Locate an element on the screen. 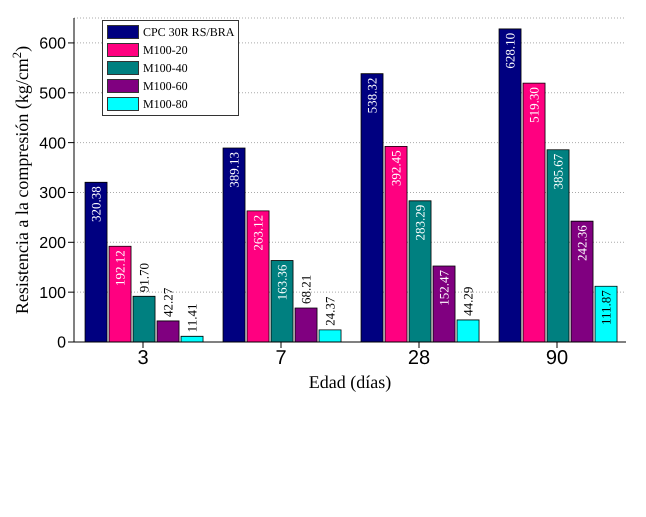 This screenshot has height=517, width=646. y-tick-label: 600 is located at coordinates (52, 44).